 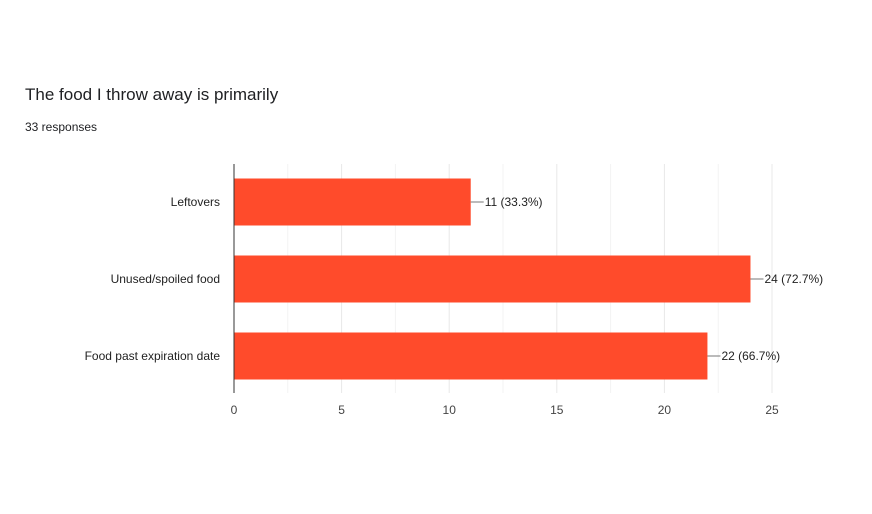 I want to click on question-title: The food I throw away is primarily, so click(x=152, y=94).